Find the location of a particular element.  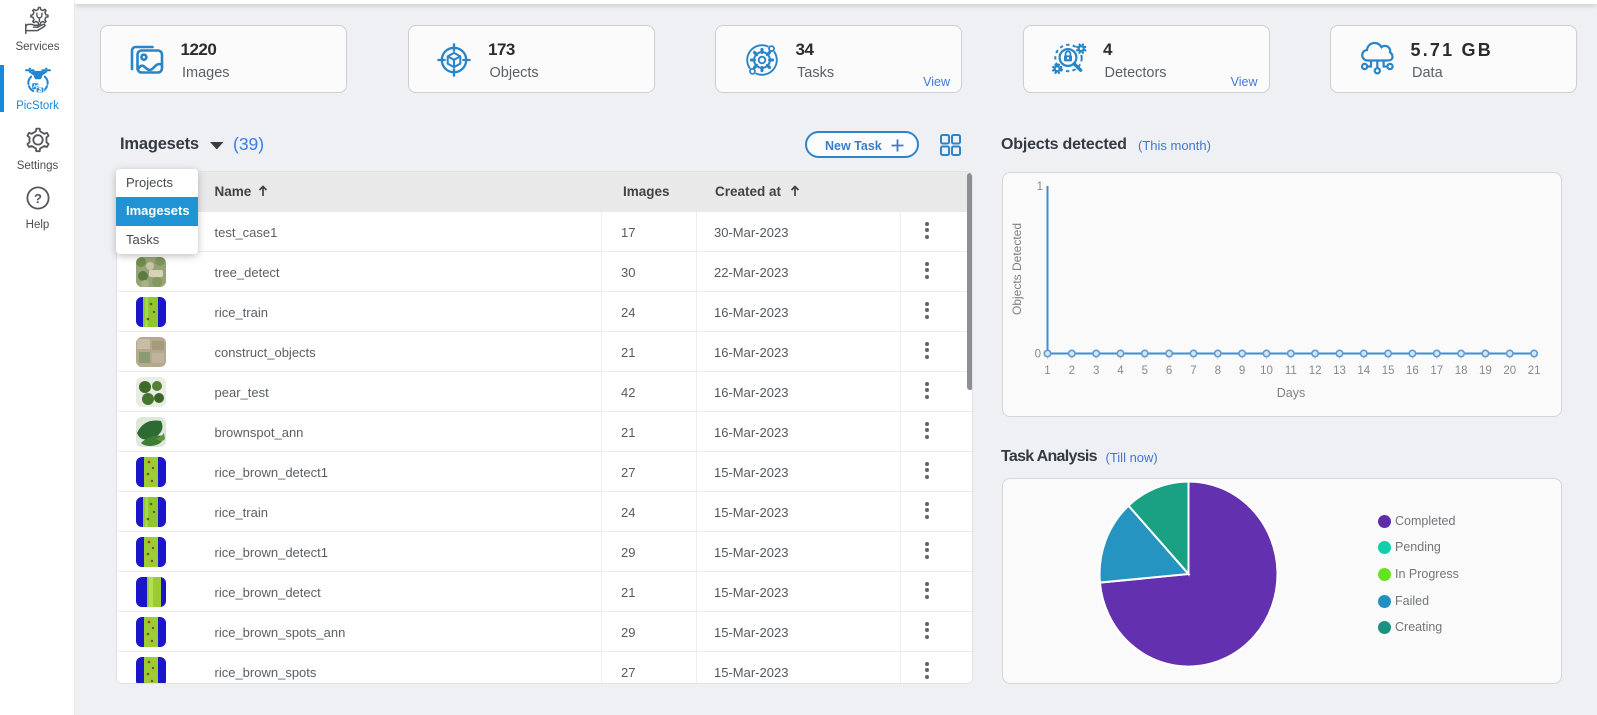

svg-text: 3 is located at coordinates (1096, 371).